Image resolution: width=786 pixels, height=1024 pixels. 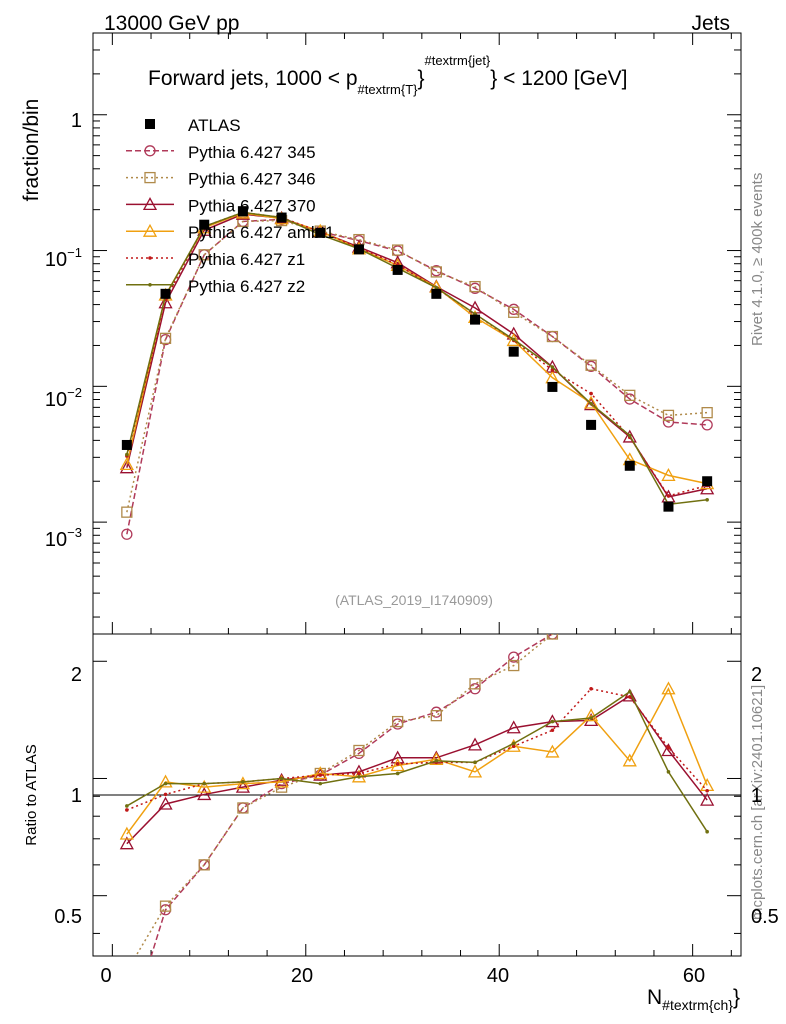 I want to click on analysis-watermark: (ATLAS_2019_I1740909), so click(x=414, y=600).